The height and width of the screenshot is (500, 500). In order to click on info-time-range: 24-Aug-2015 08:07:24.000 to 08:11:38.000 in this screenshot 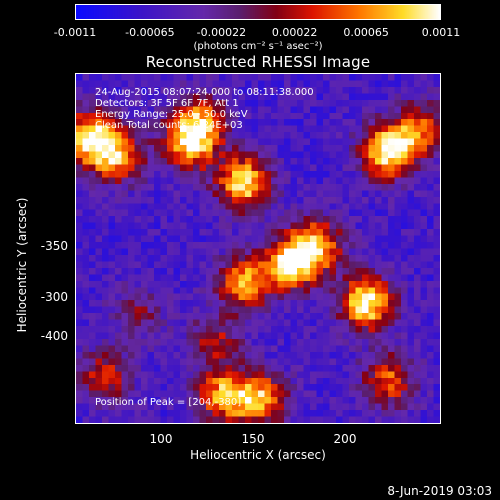, I will do `click(204, 92)`.